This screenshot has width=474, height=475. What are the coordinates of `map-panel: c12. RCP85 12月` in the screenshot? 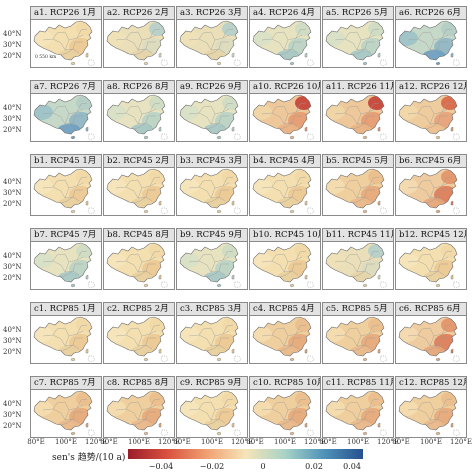 It's located at (431, 407).